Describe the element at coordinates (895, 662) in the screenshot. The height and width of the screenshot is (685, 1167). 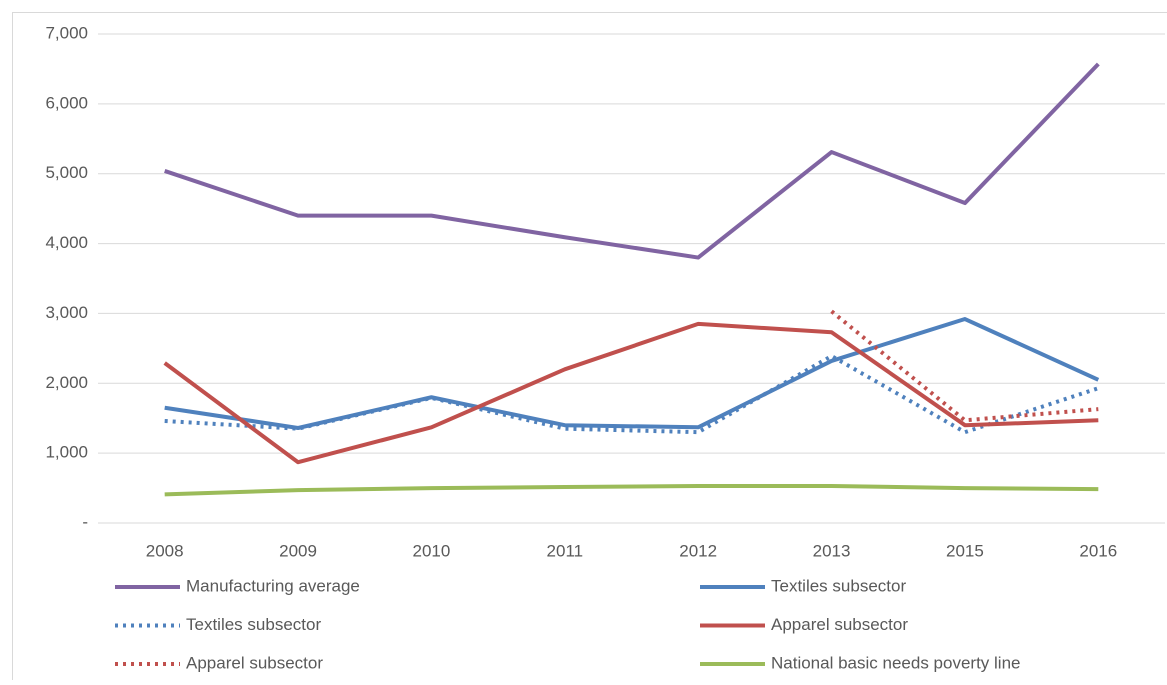
I see `legend-label: National basic needs poverty line` at that location.